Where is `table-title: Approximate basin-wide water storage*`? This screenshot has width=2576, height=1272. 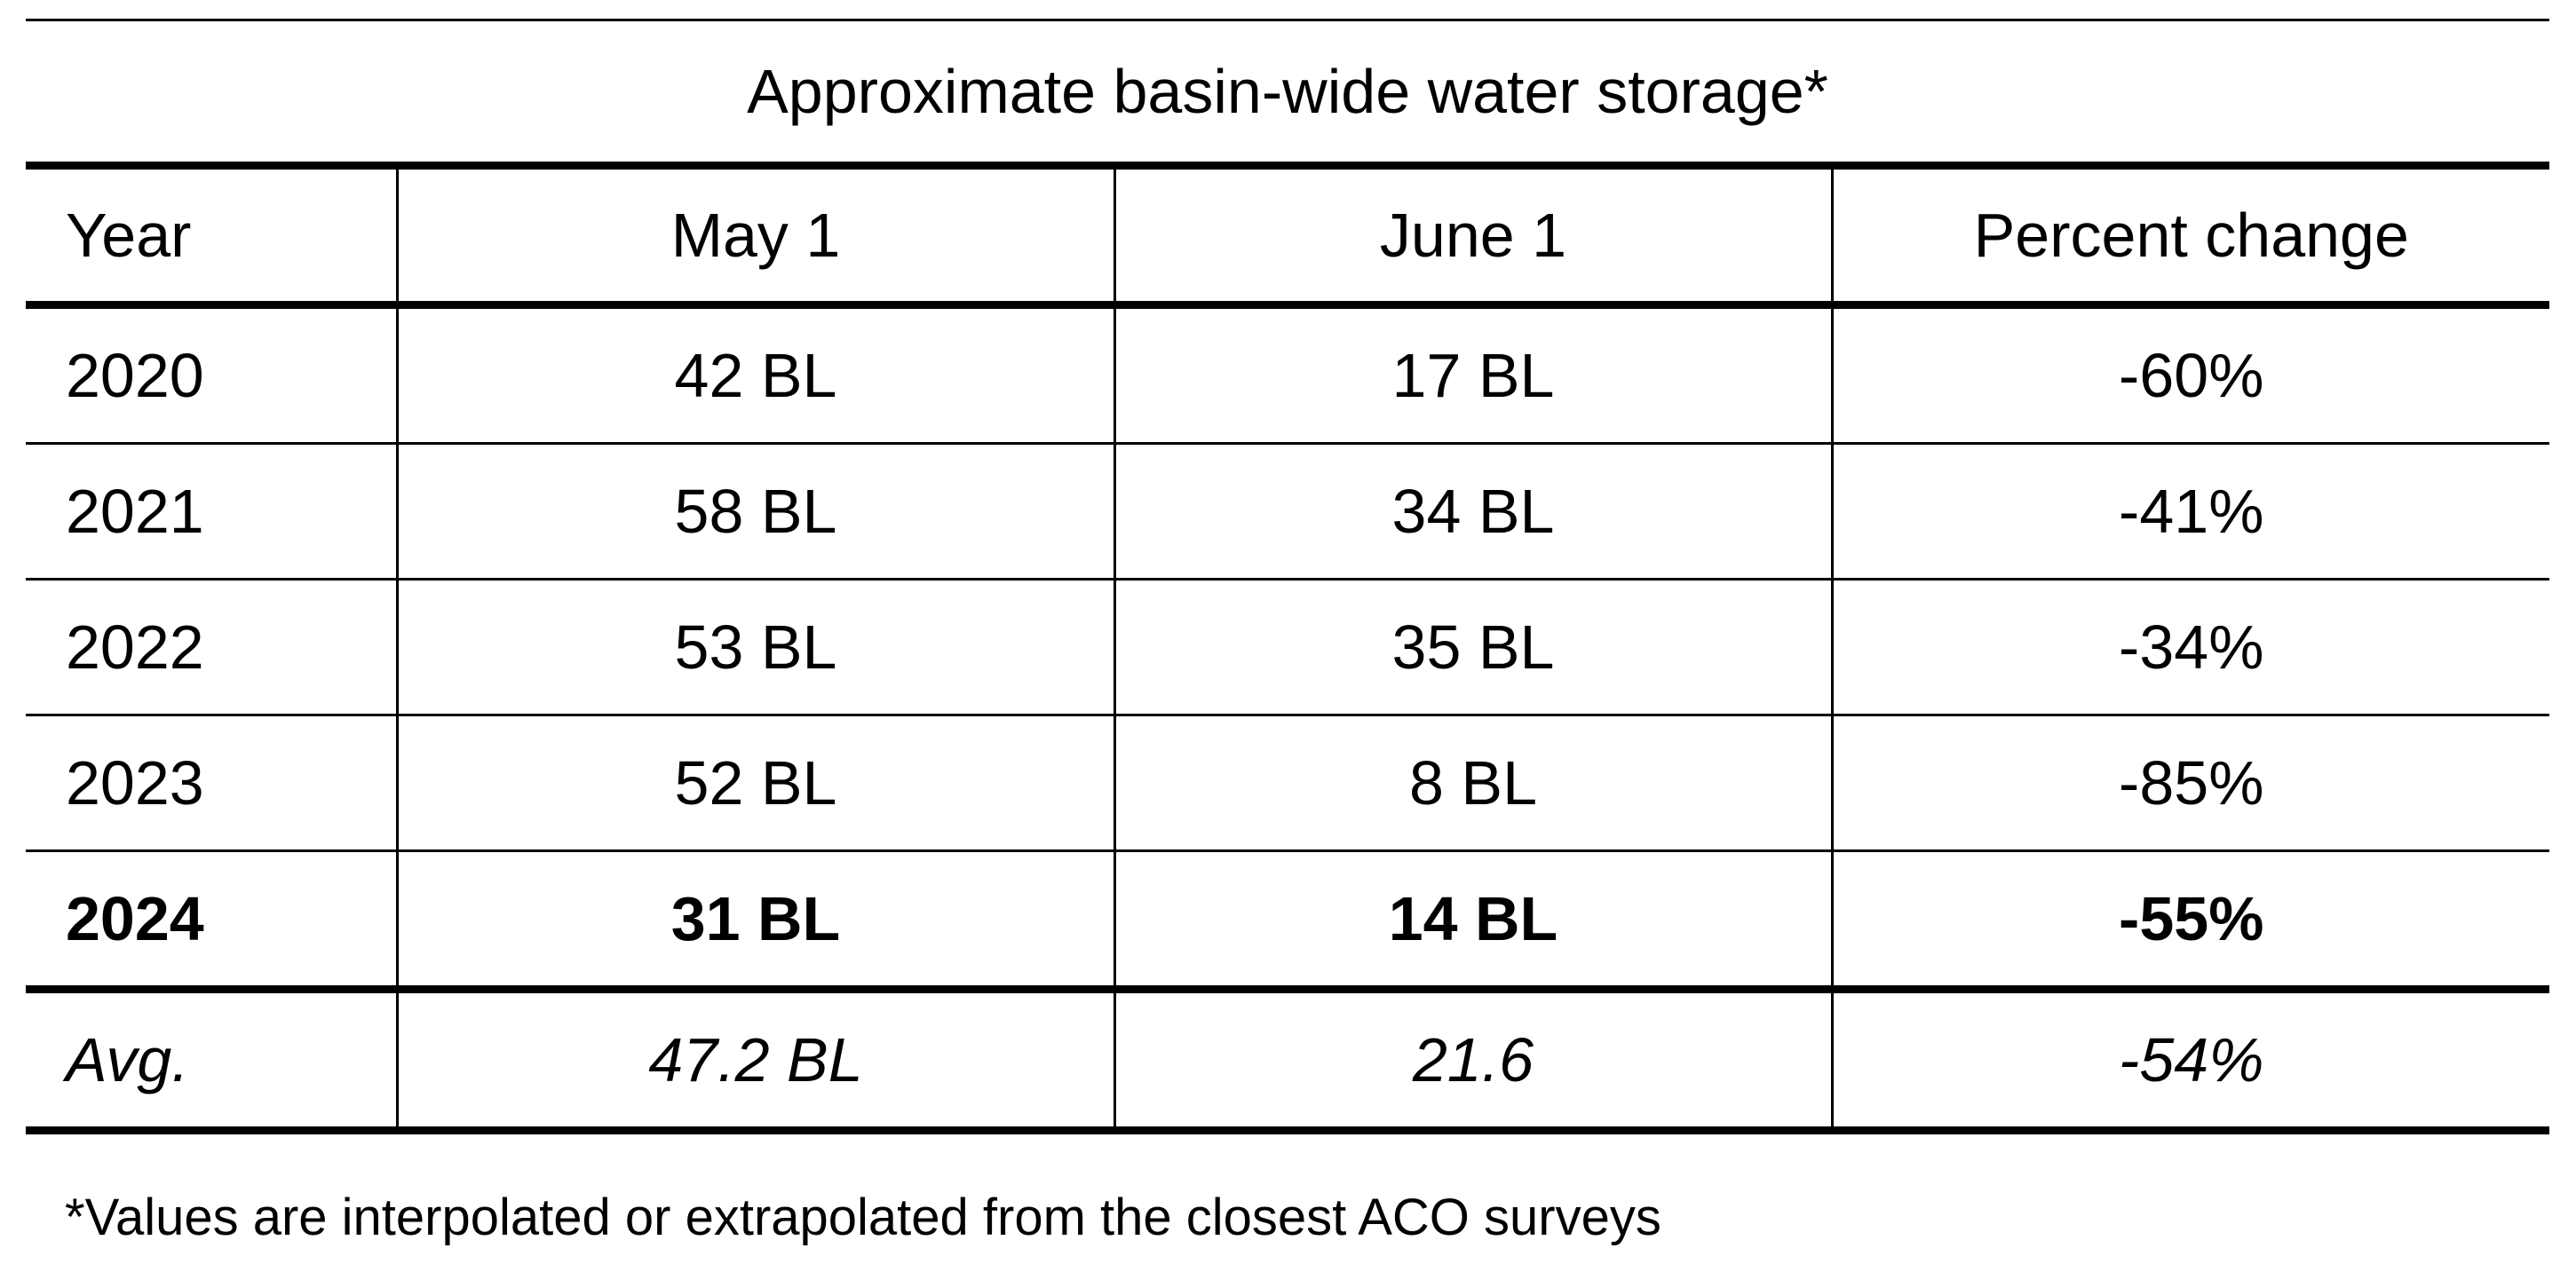 table-title: Approximate basin-wide water storage* is located at coordinates (1288, 92).